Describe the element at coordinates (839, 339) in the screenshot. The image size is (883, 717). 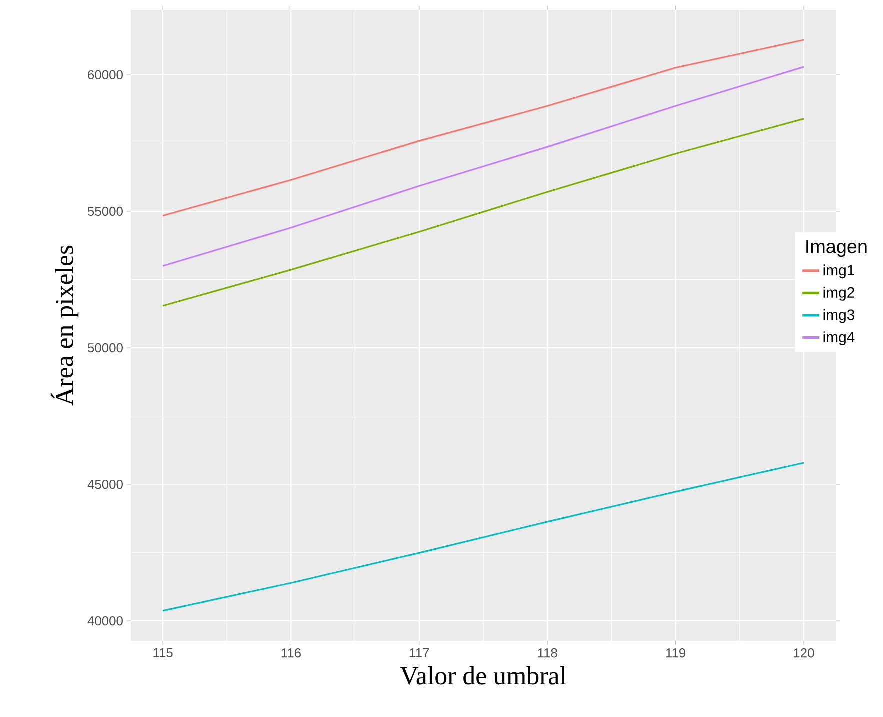
I see `legend-label: img4` at that location.